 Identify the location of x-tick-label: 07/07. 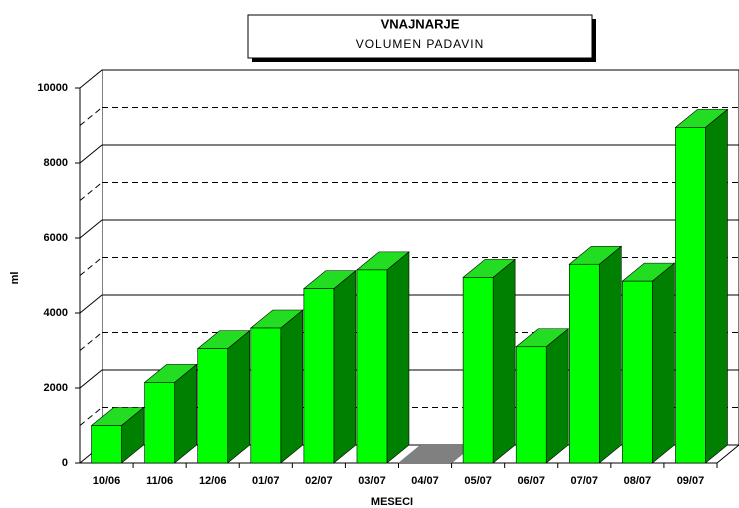
(585, 481).